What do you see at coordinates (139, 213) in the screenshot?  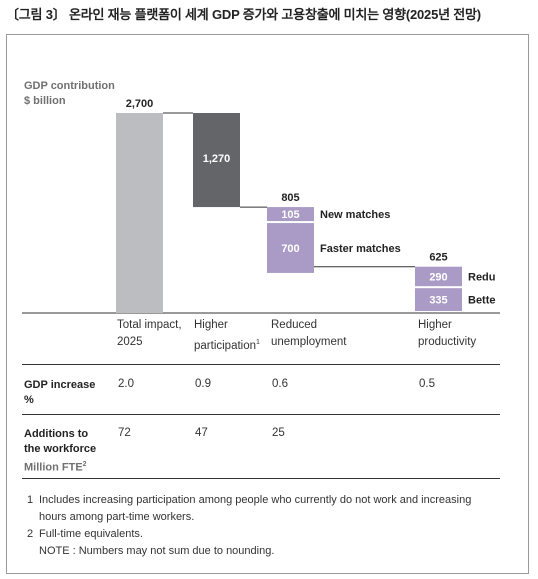 I see `bar-total` at bounding box center [139, 213].